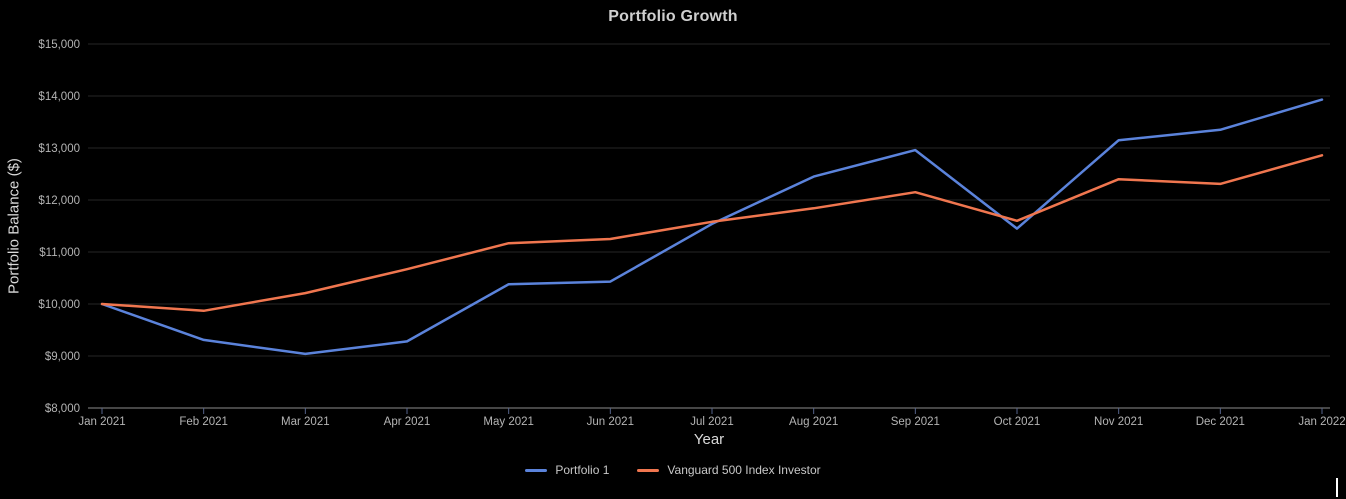  Describe the element at coordinates (709, 439) in the screenshot. I see `x-axis-label: Year` at that location.